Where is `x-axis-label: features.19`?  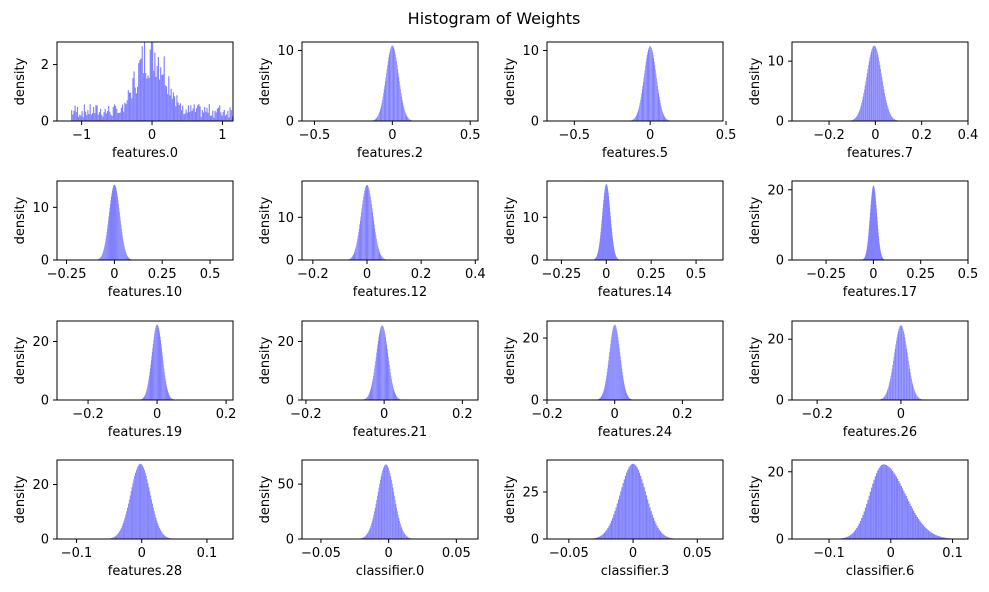
x-axis-label: features.19 is located at coordinates (145, 432).